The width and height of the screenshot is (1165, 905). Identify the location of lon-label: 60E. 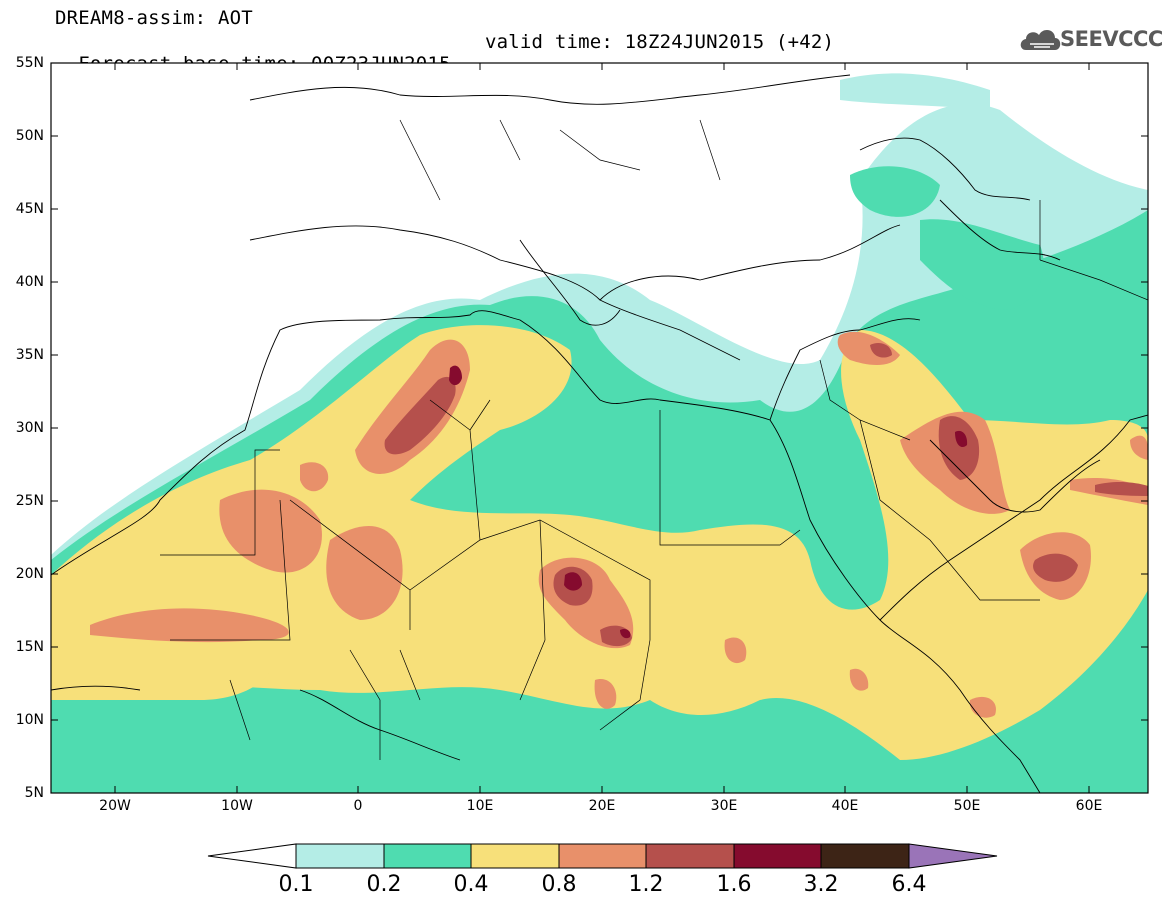
(1089, 806).